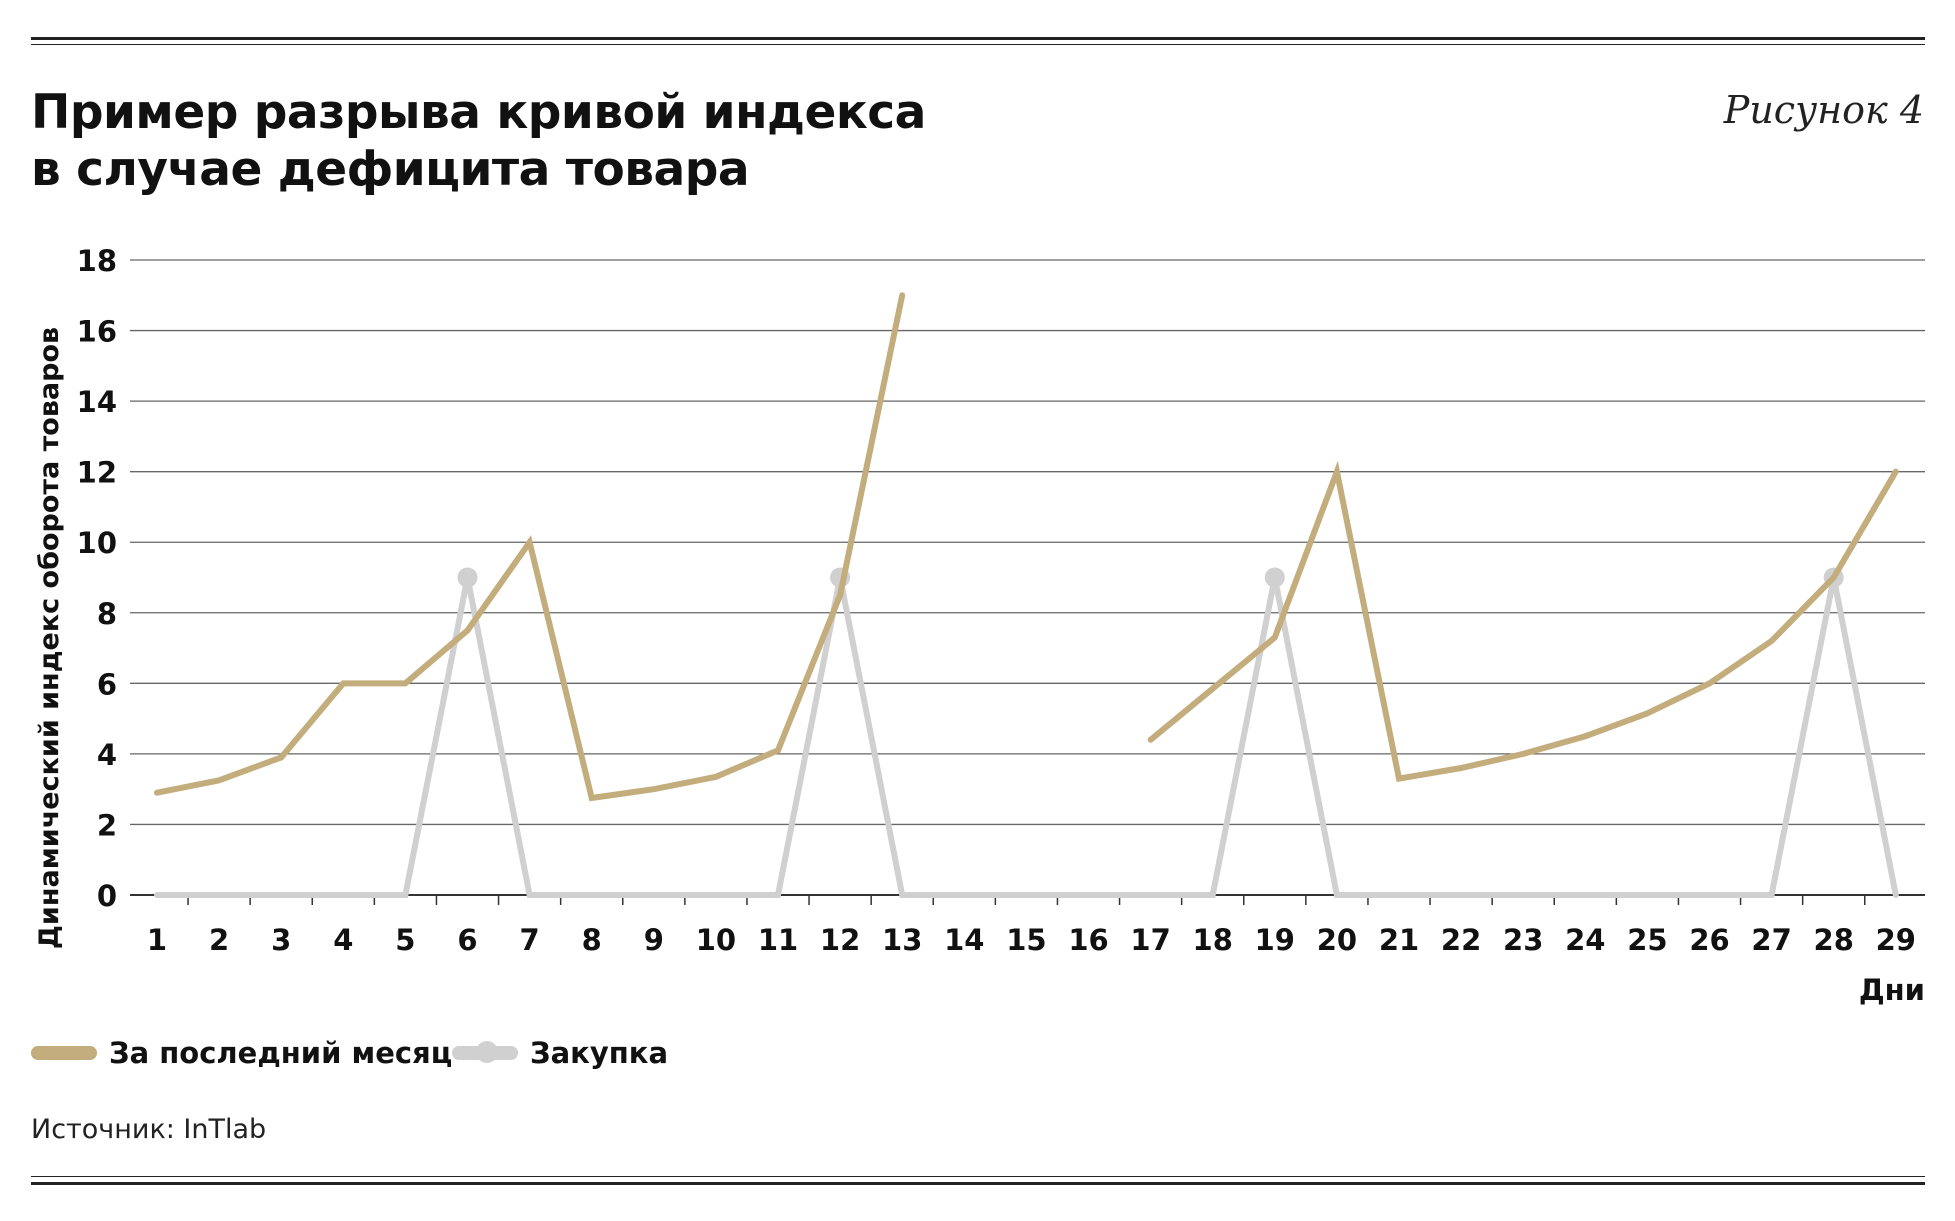 This screenshot has width=1955, height=1221. What do you see at coordinates (149, 1129) in the screenshot?
I see `source-note: Источник: InTlab` at bounding box center [149, 1129].